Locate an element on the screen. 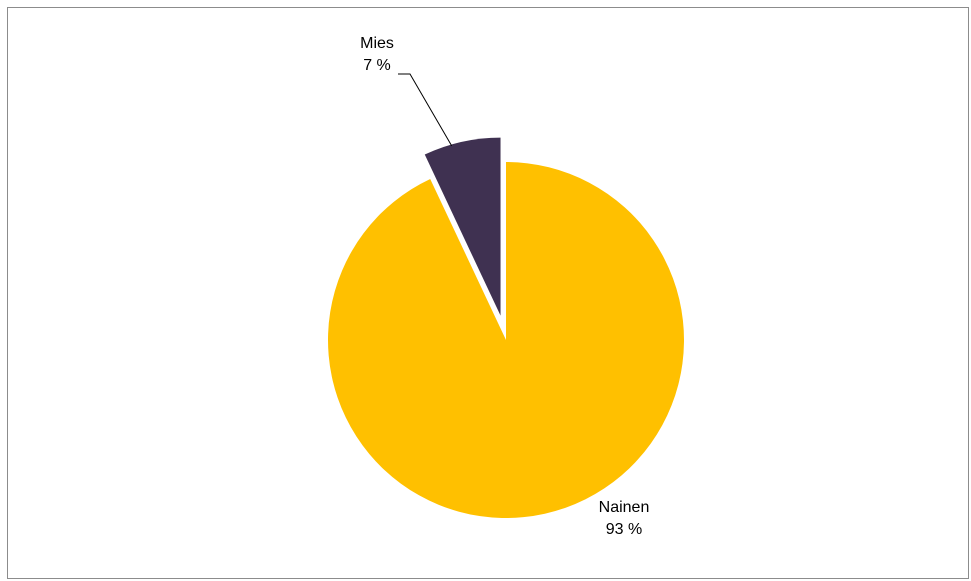 The height and width of the screenshot is (581, 971). data-label-category-nainen: Nainen is located at coordinates (624, 507).